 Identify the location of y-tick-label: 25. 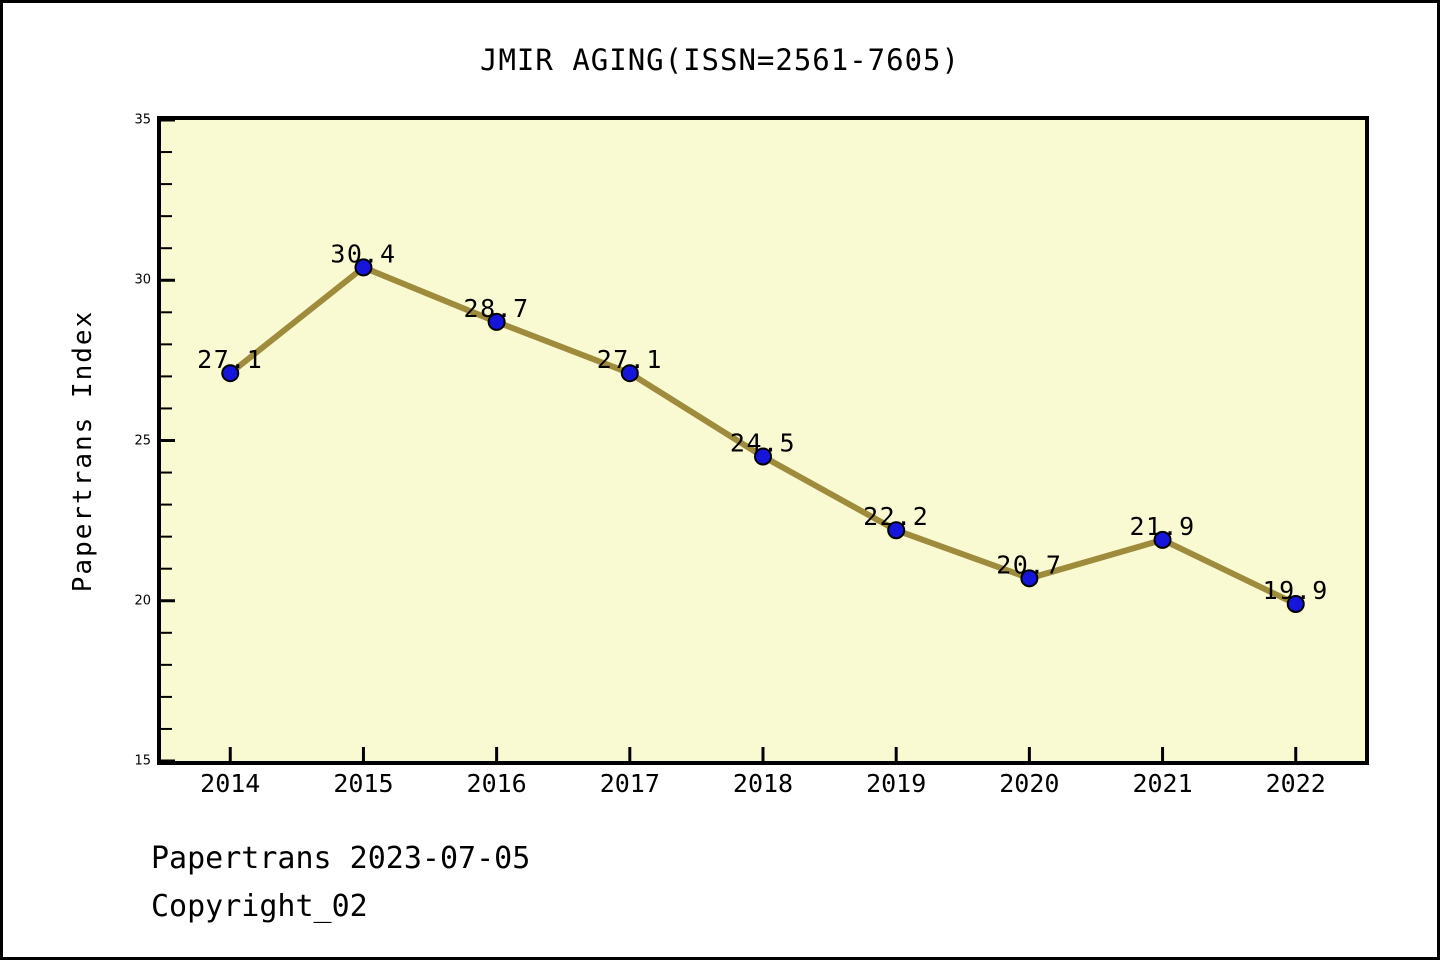
(142, 440).